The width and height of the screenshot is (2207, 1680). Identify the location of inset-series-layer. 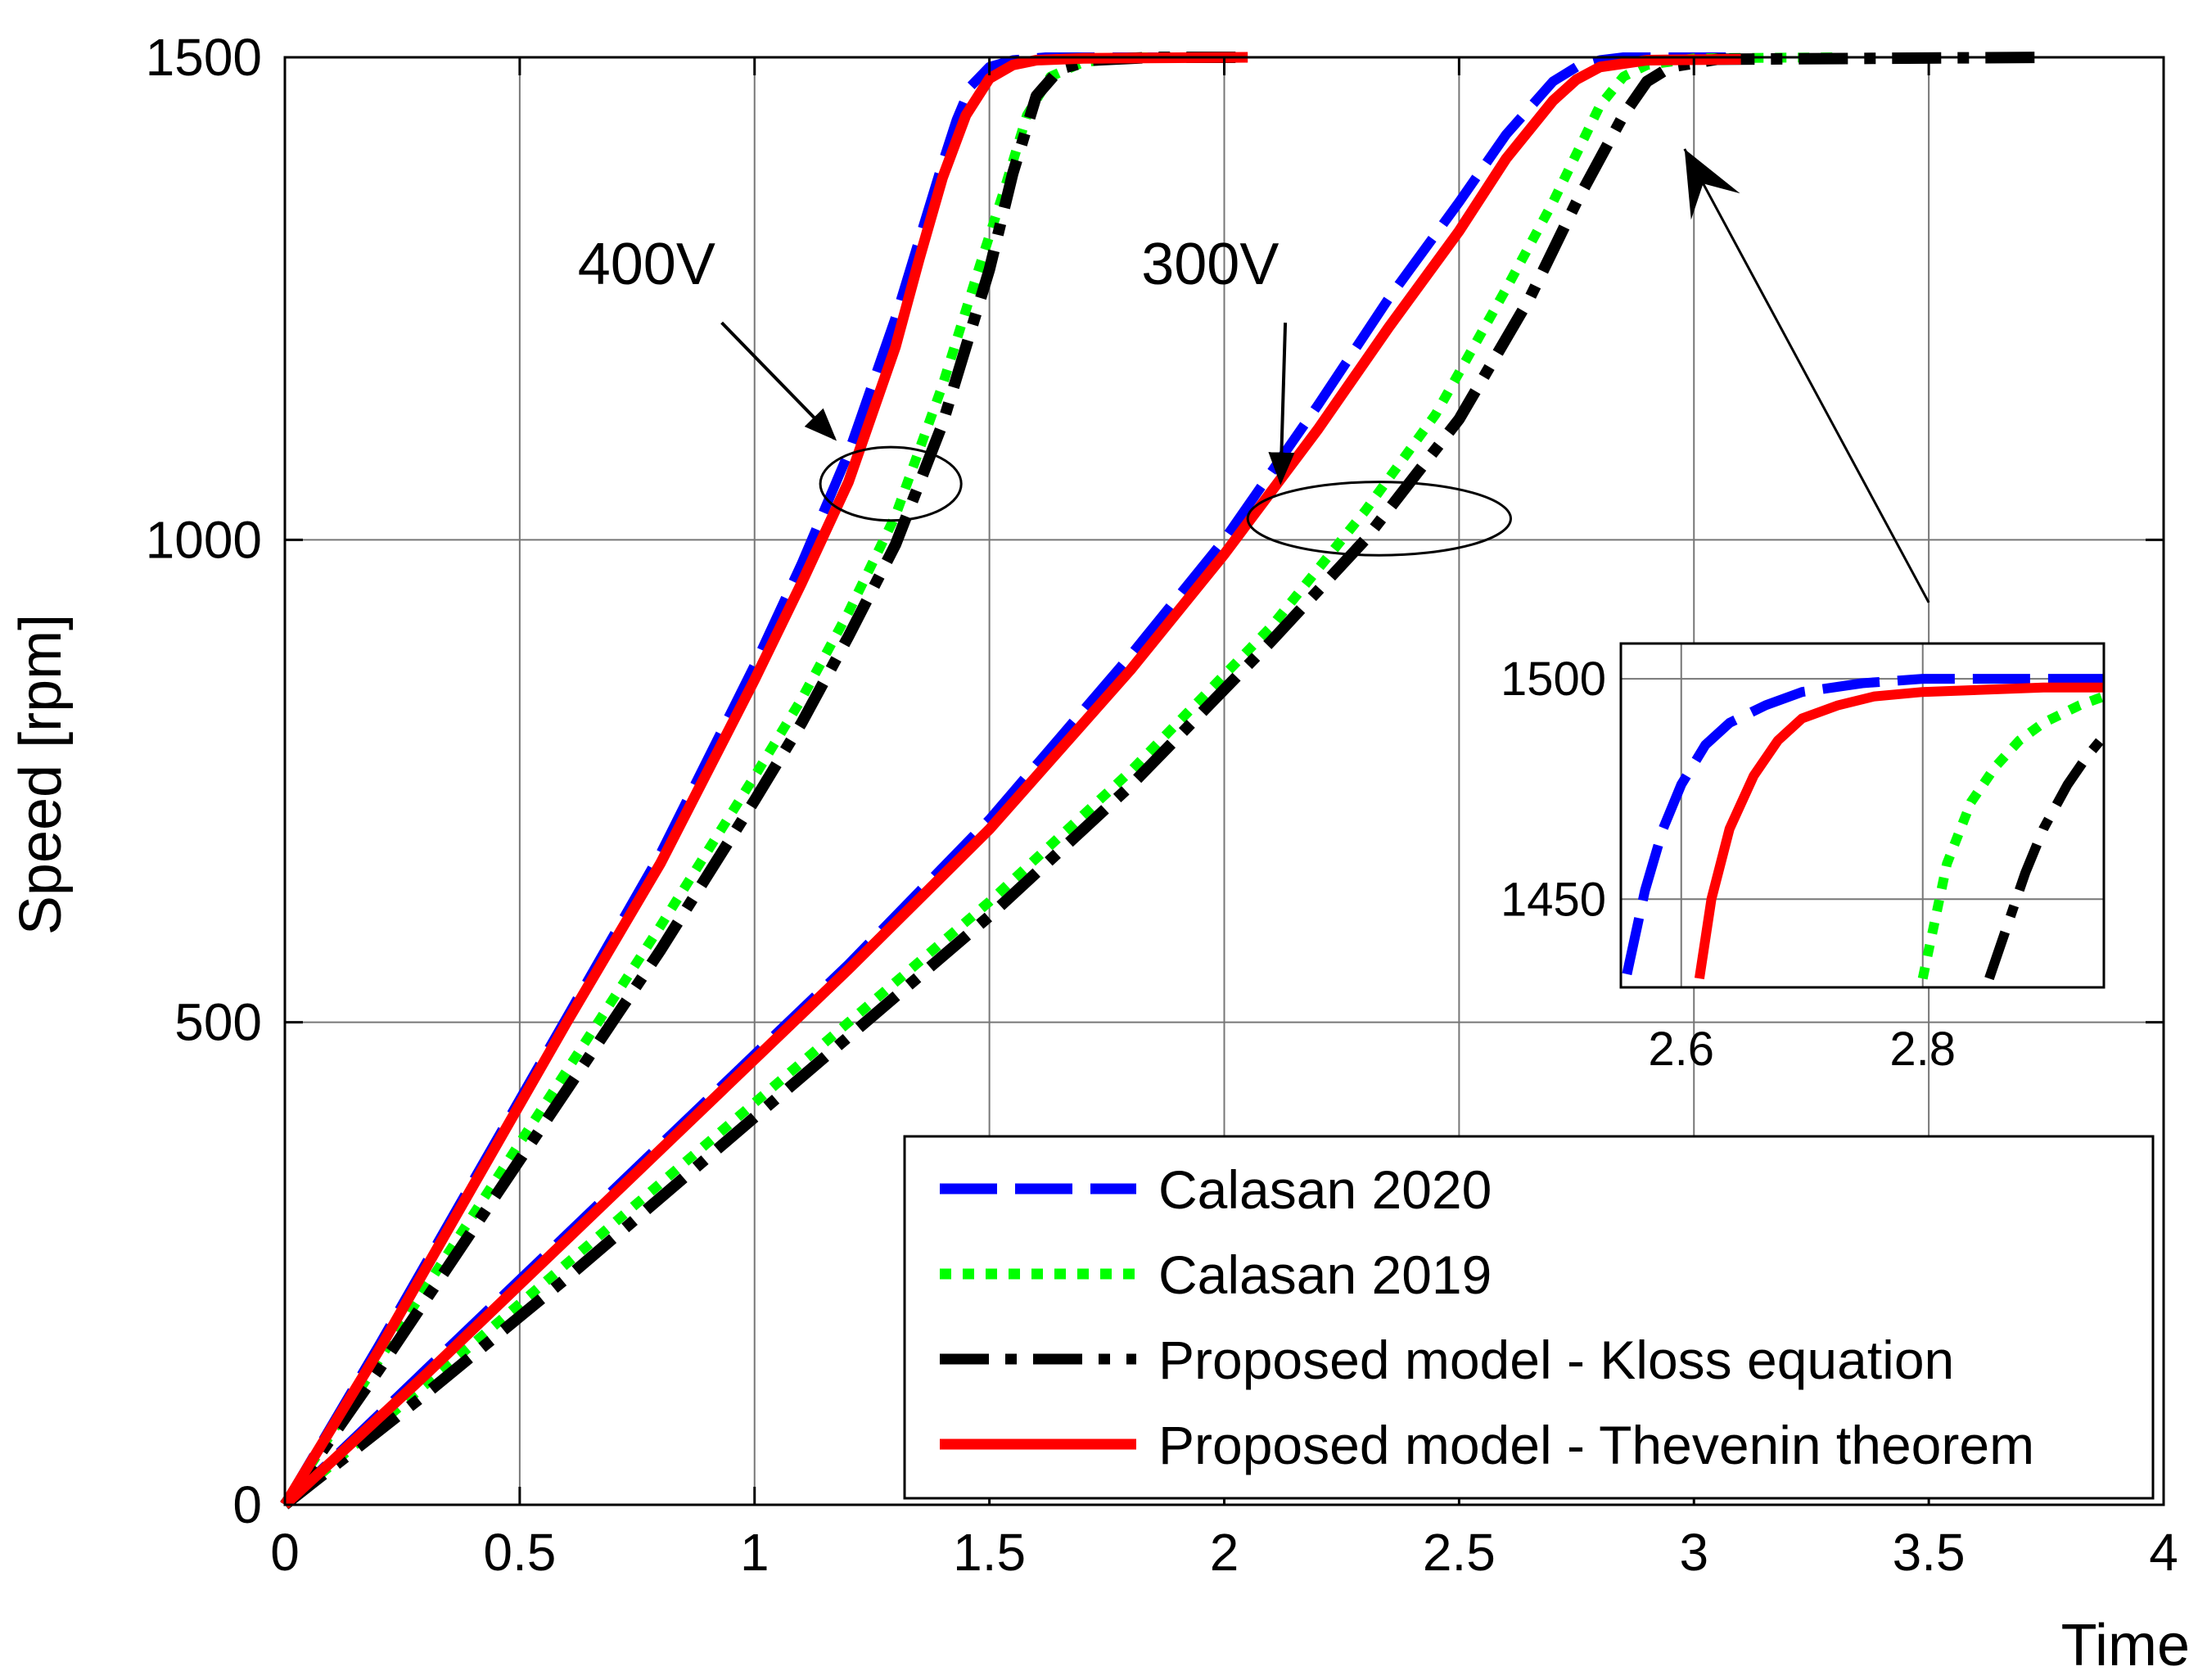
(1863, 827).